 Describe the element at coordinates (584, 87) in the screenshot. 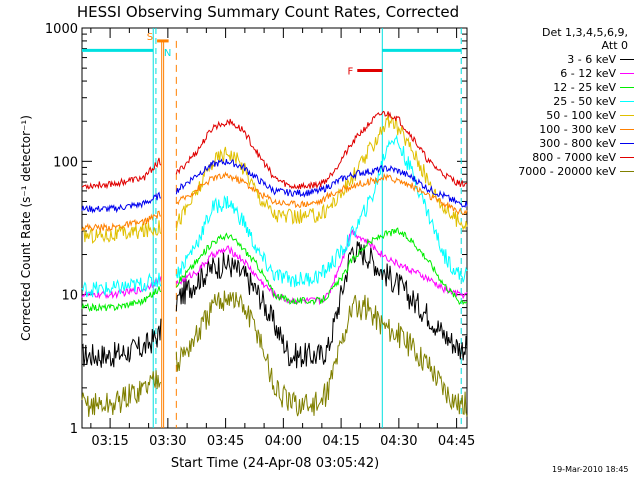

I see `legend-label: 12 - 25 keV` at that location.